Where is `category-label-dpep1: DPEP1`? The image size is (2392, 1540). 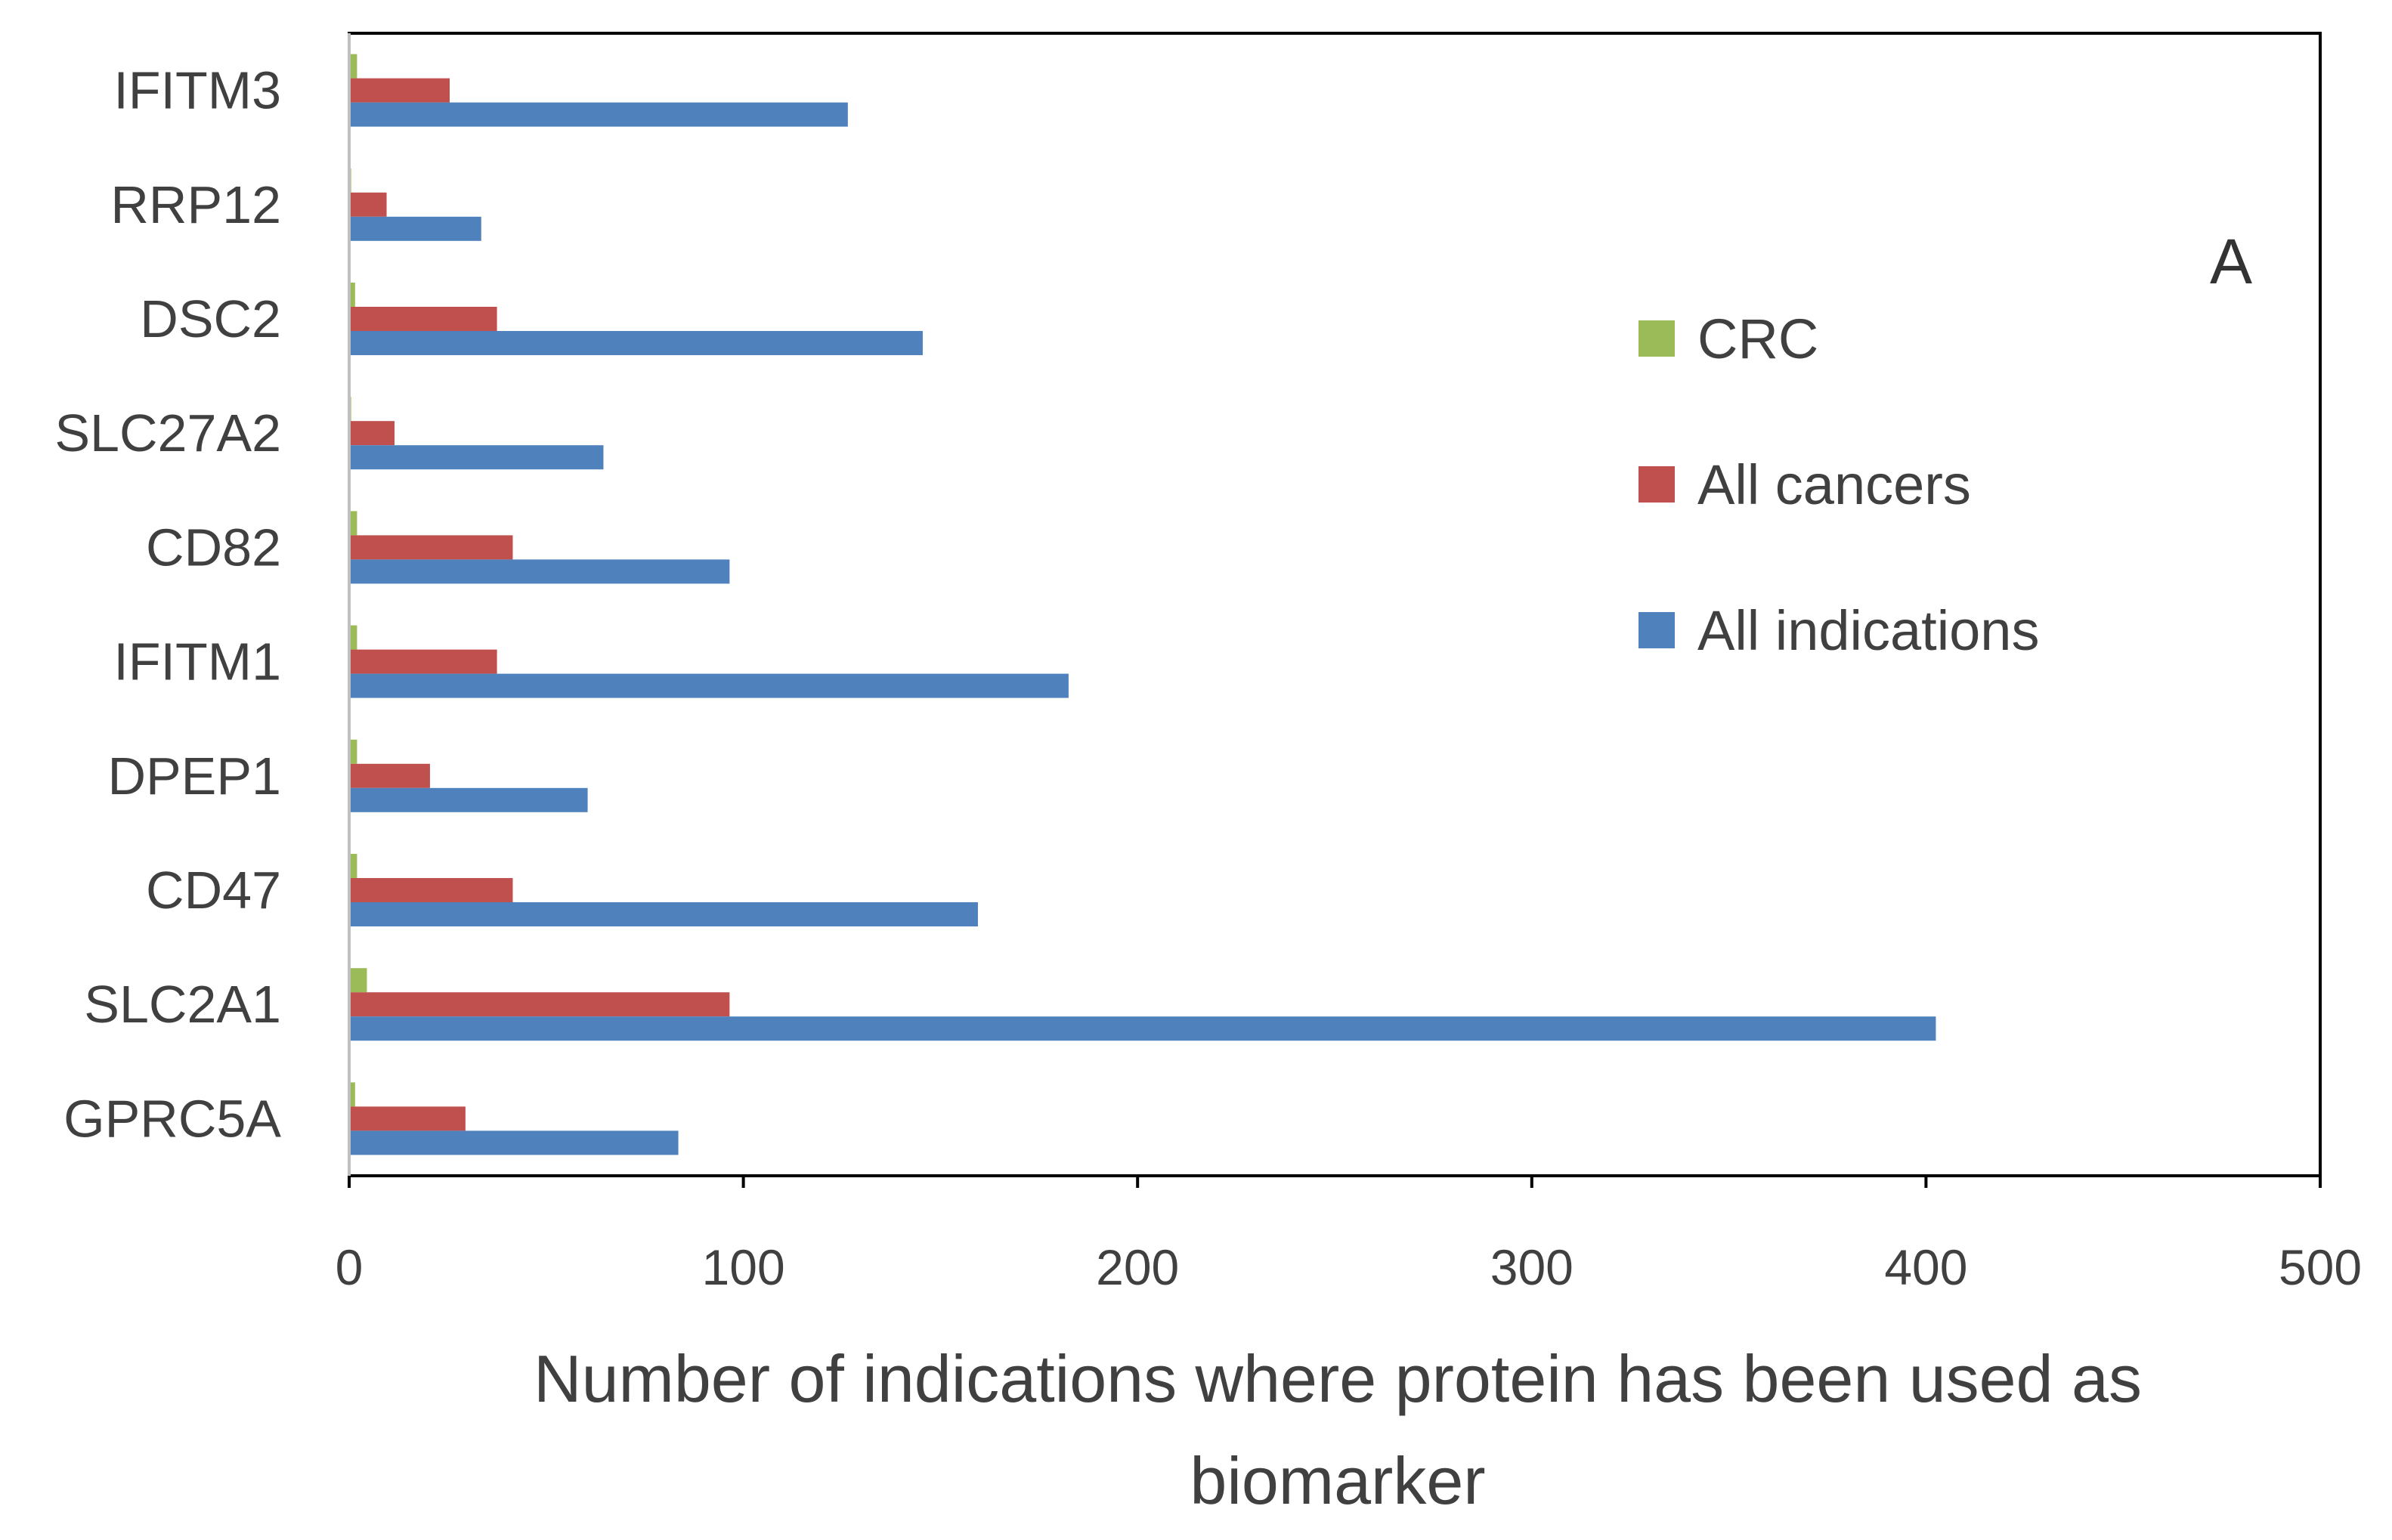
category-label-dpep1: DPEP1 is located at coordinates (194, 776).